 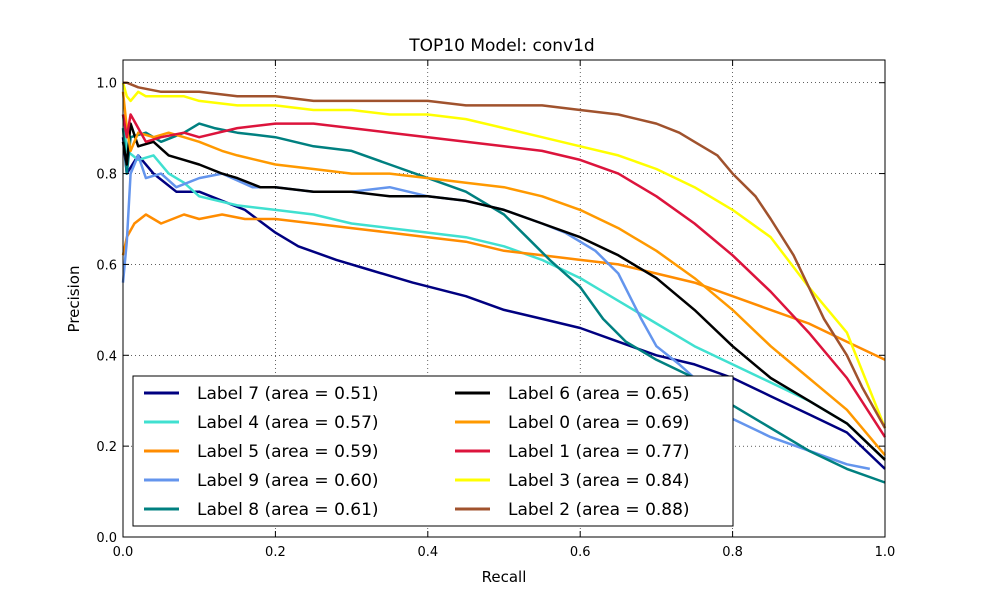 I want to click on y-tick-label: 1.0, so click(x=106, y=84).